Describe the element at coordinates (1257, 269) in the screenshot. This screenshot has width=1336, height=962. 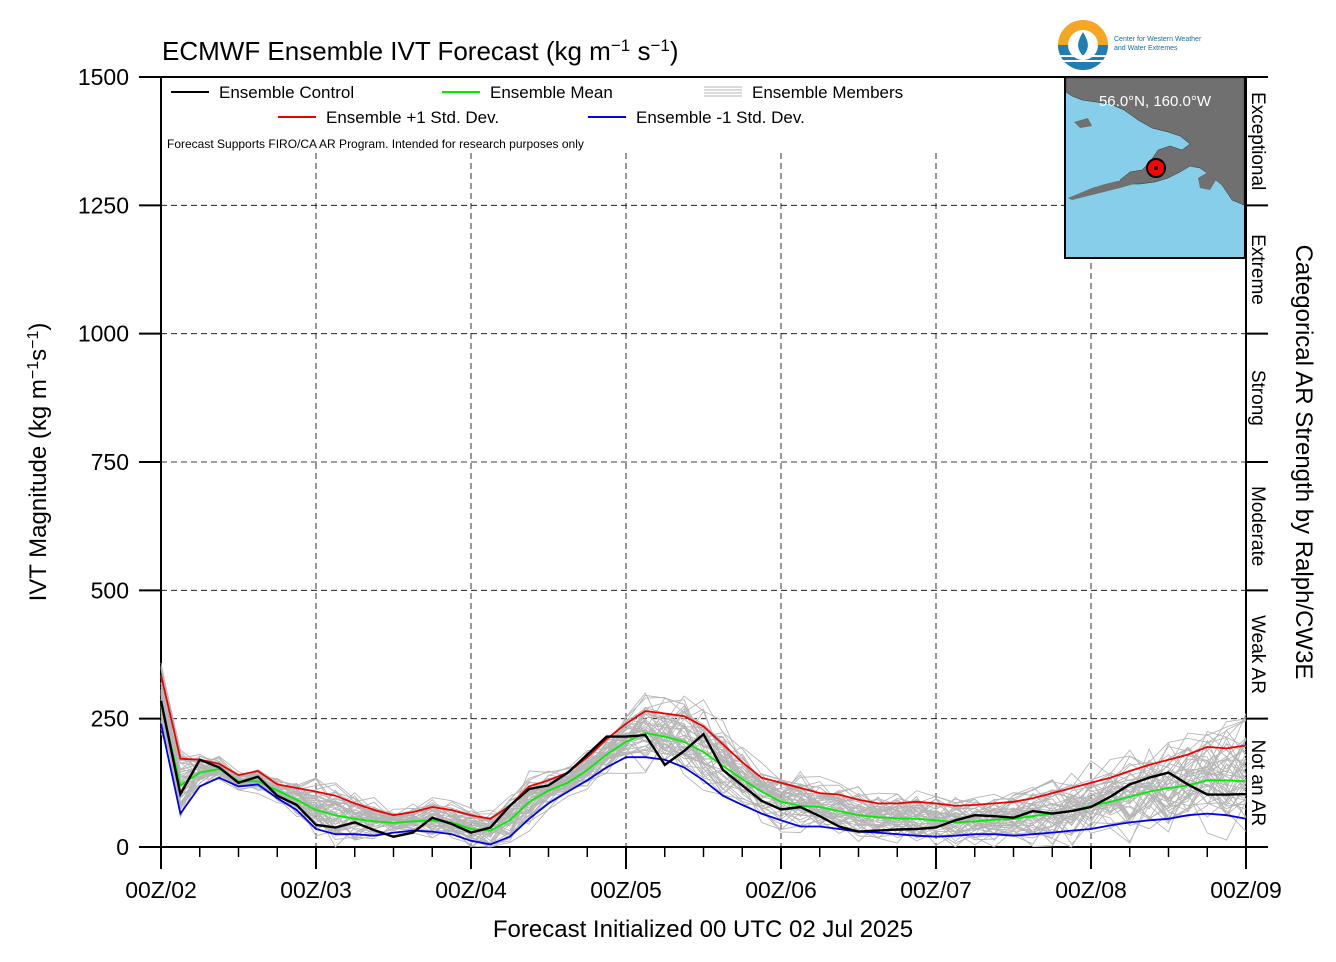
I see `category-label: Extreme` at that location.